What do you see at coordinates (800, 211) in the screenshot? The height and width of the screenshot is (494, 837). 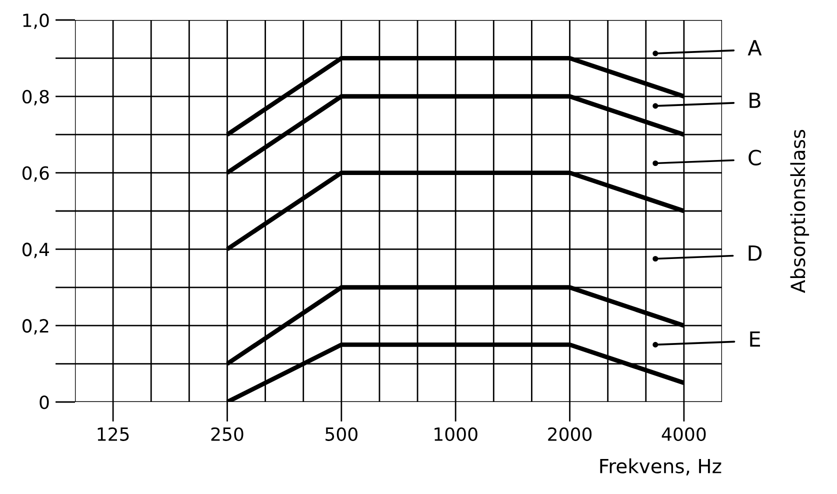 I see `y-axis-title: Absorptionsklass` at bounding box center [800, 211].